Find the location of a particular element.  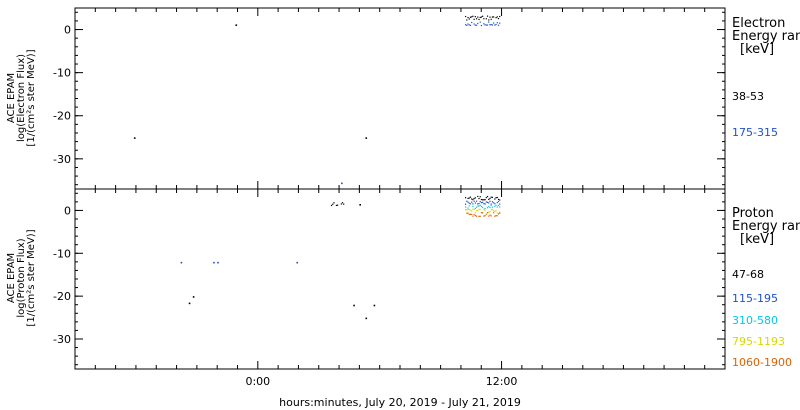

proton-ylabel-line-2: log(Proton Flux) is located at coordinates (21, 277).